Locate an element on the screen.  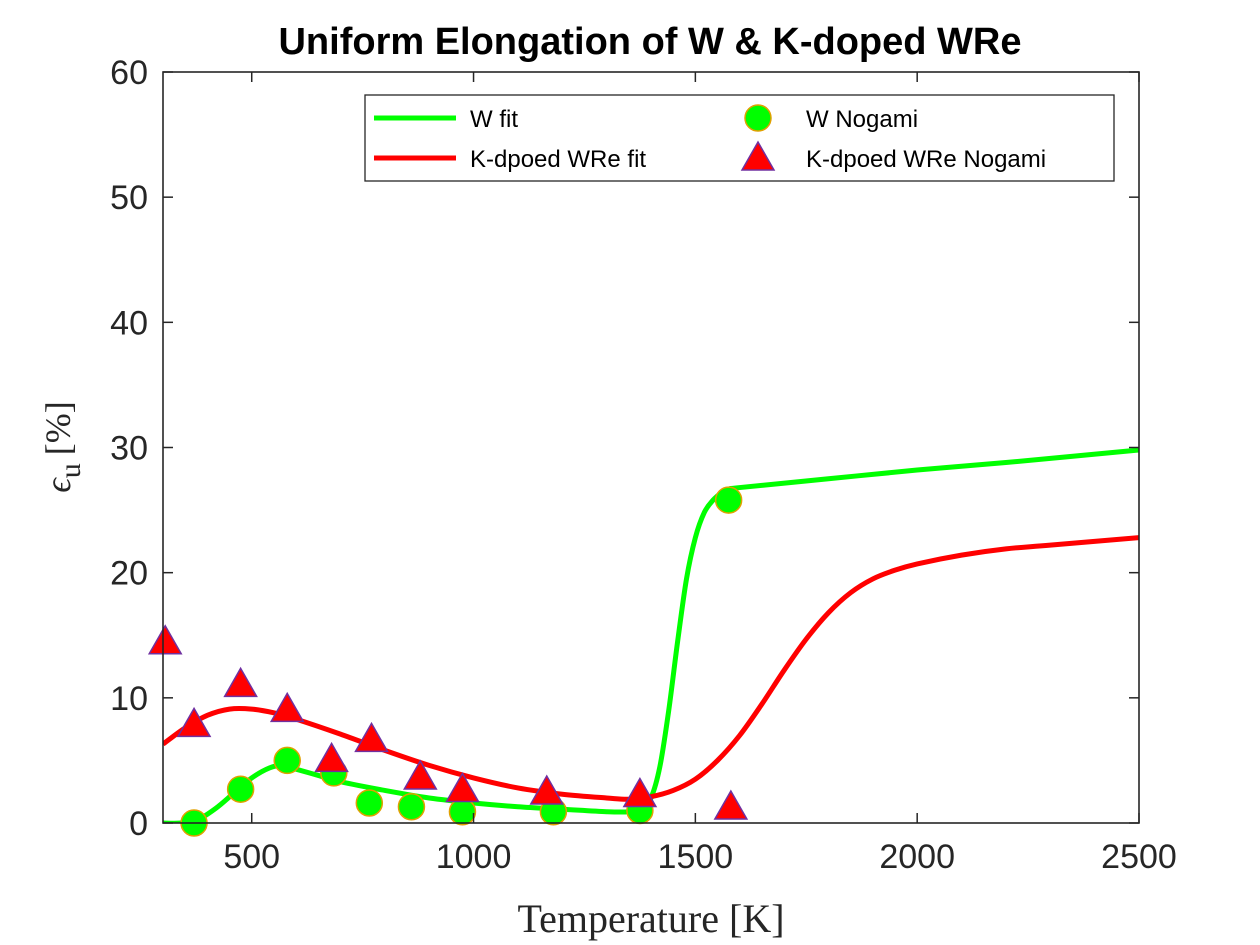
y-tick-label: 40 is located at coordinates (129, 323).